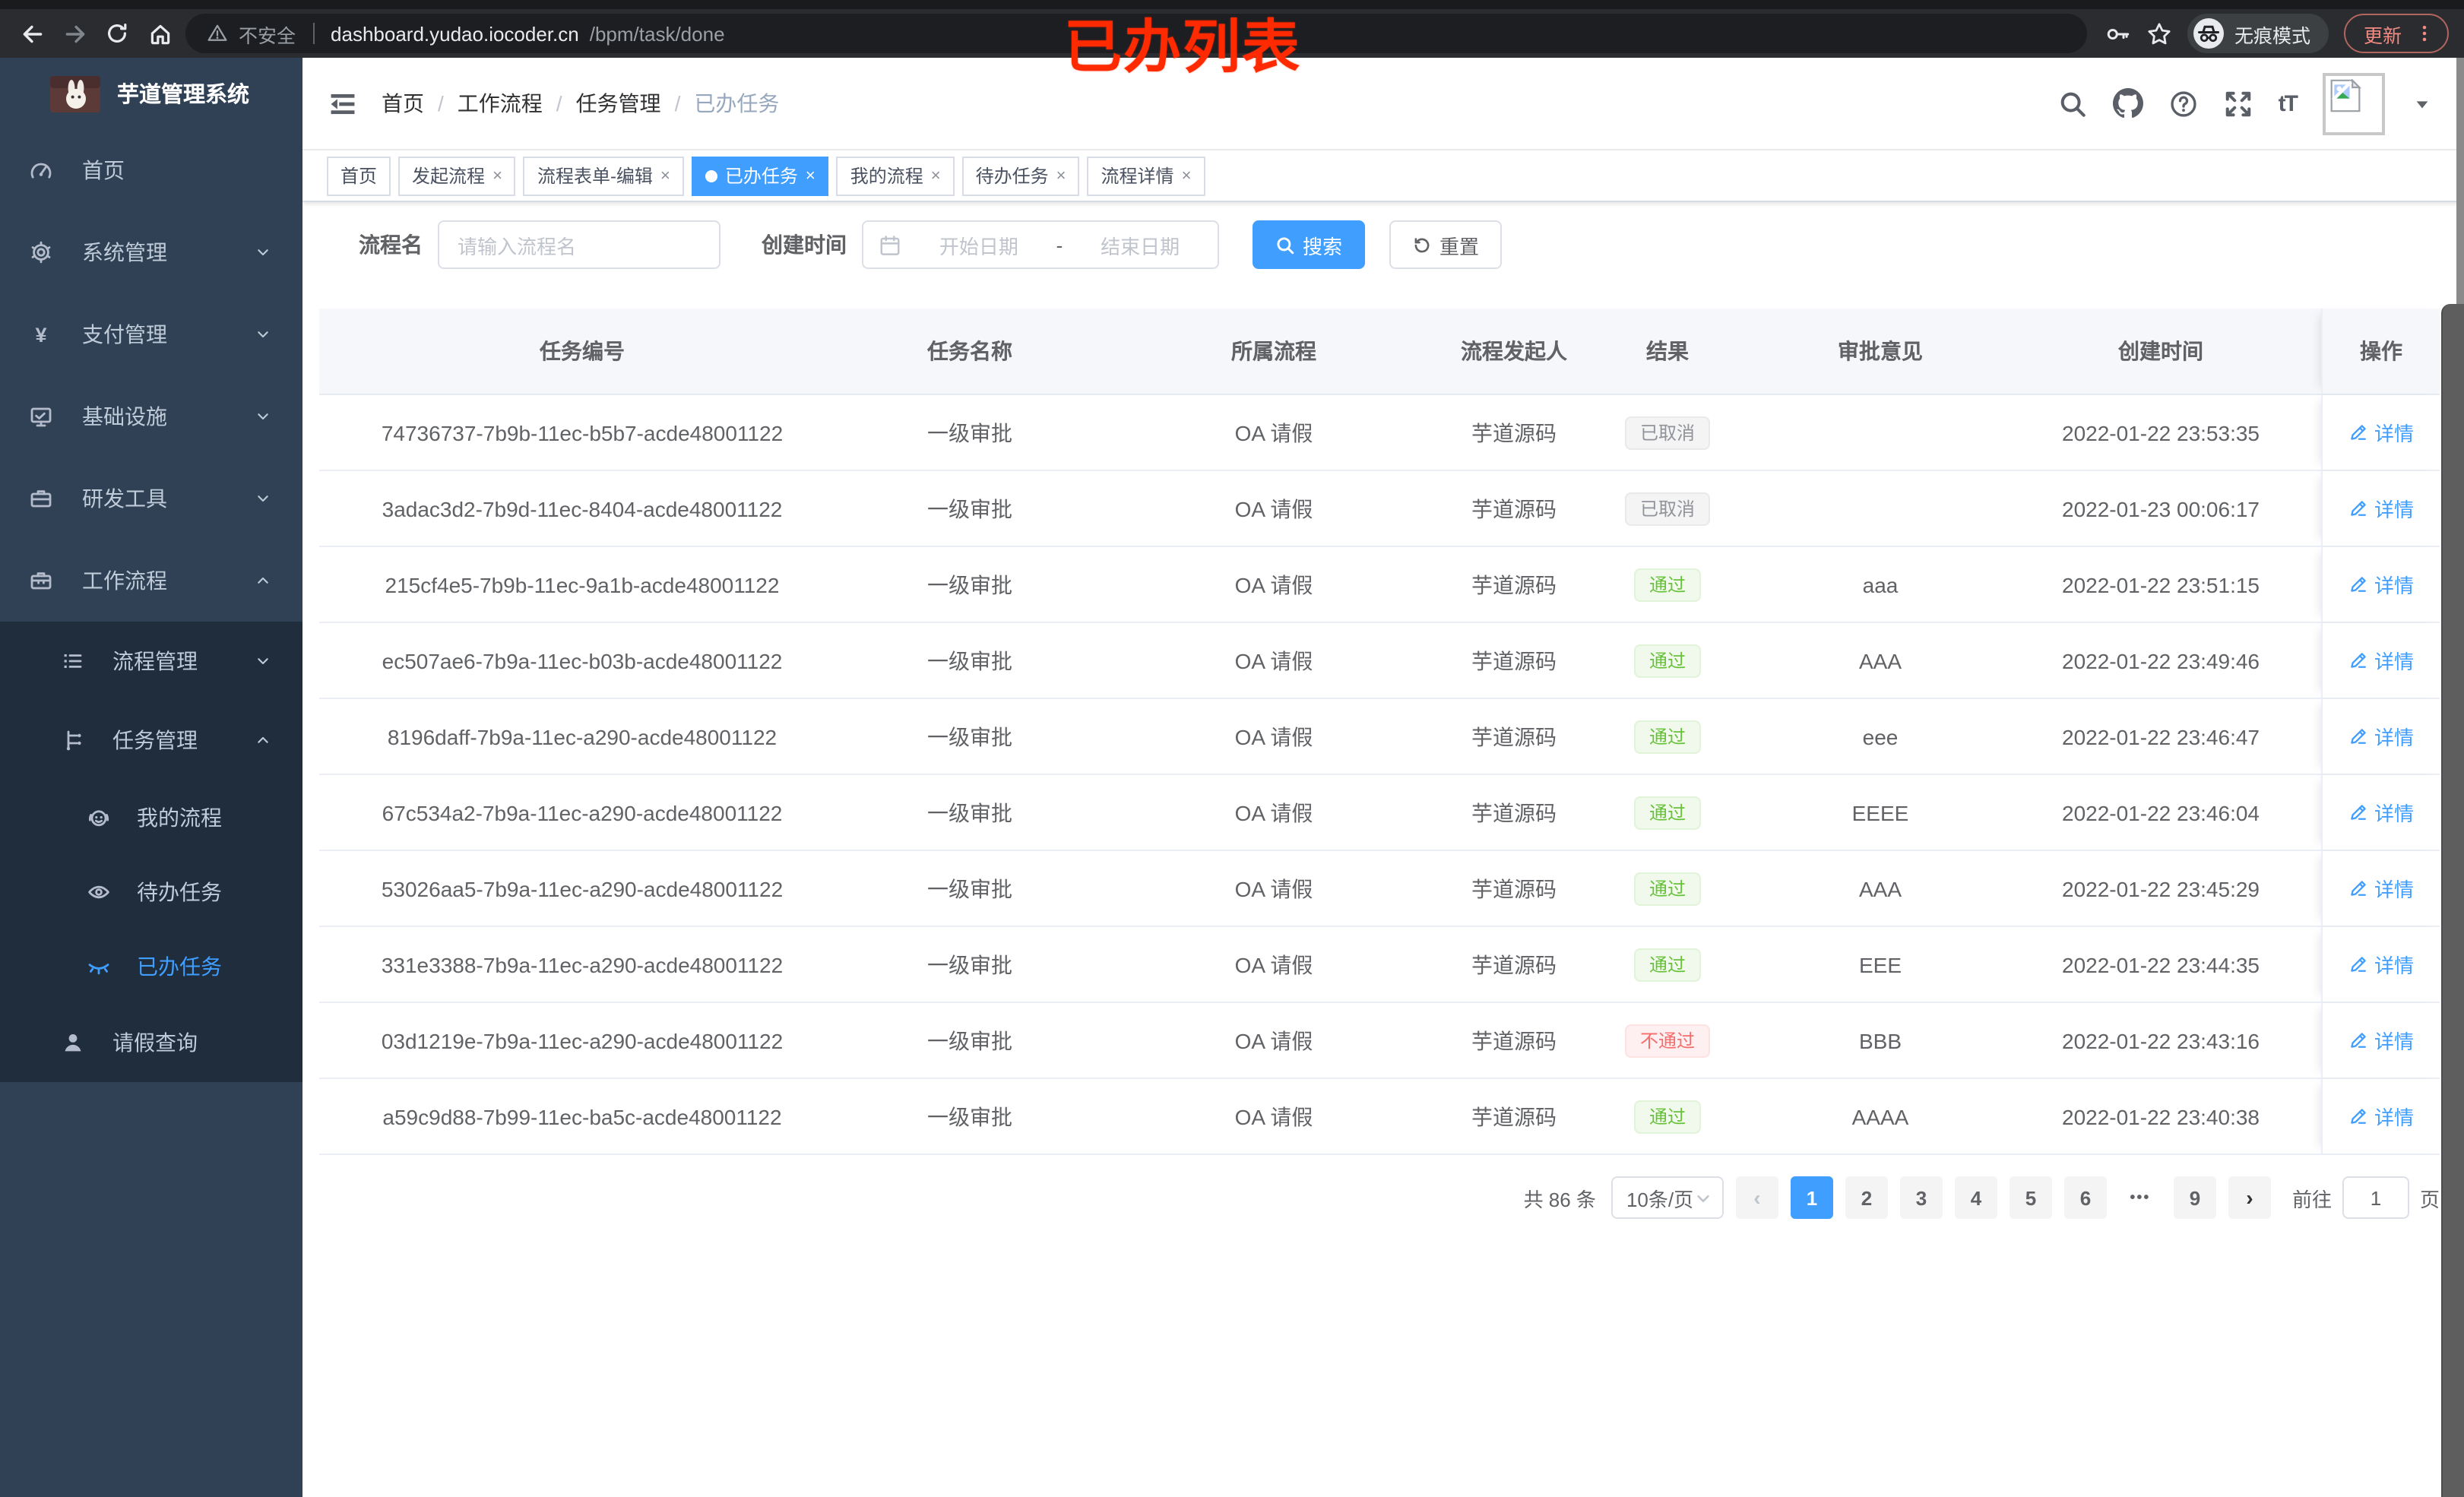 This screenshot has width=2464, height=1497. What do you see at coordinates (618, 103) in the screenshot?
I see `breadcrumb-item-2: 任务管理` at bounding box center [618, 103].